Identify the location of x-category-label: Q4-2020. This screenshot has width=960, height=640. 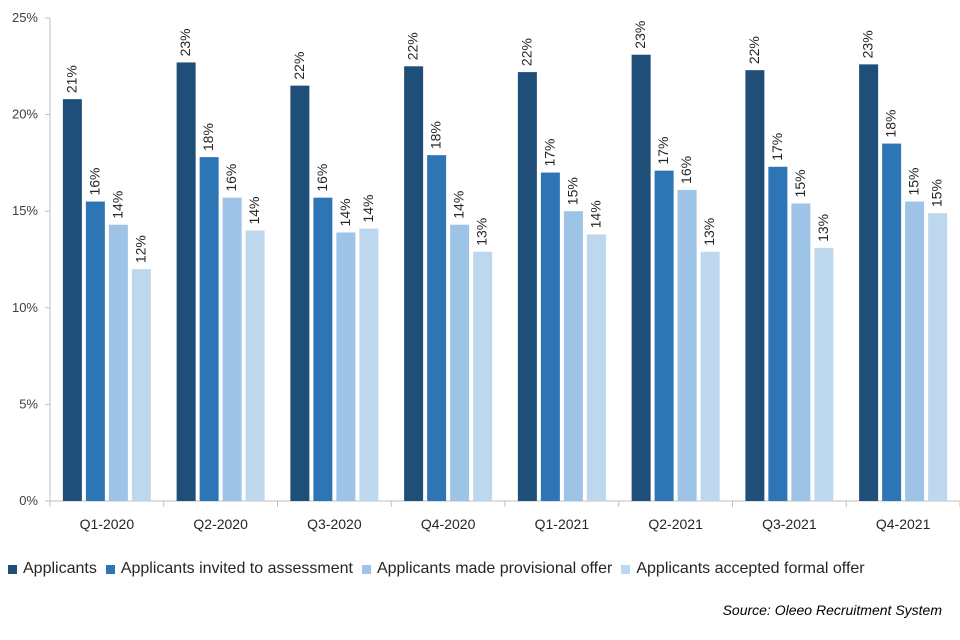
(448, 524).